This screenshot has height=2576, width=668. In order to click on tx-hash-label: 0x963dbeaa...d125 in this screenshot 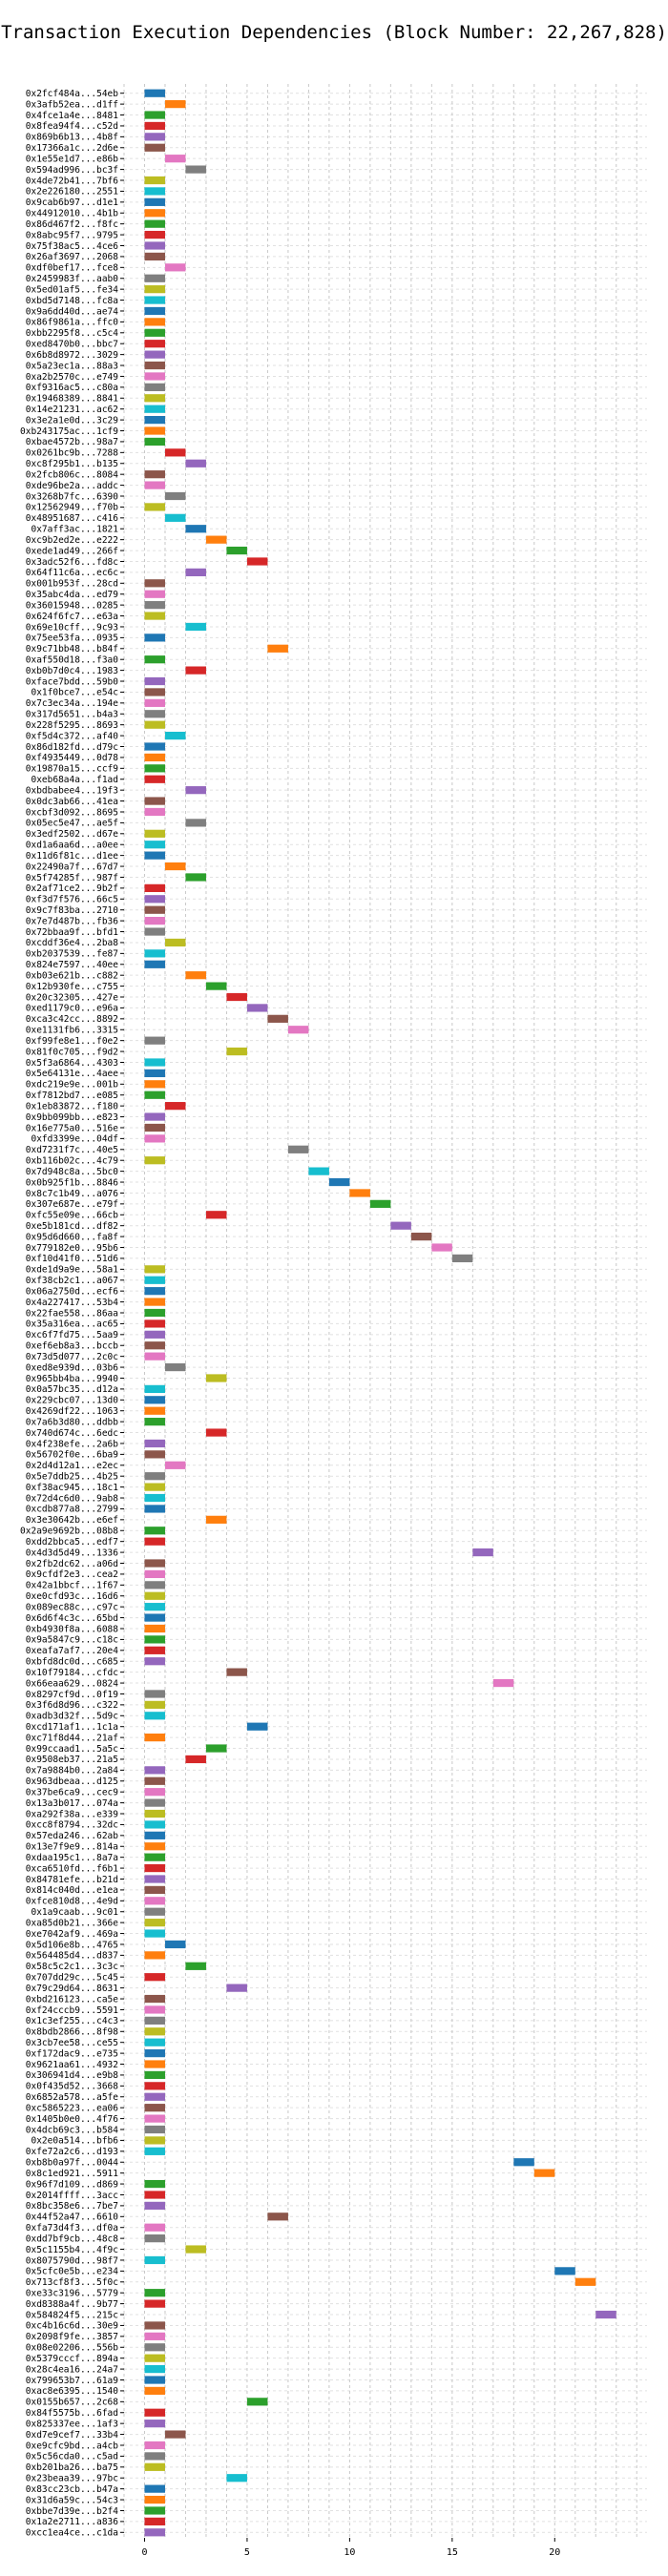, I will do `click(72, 1781)`.